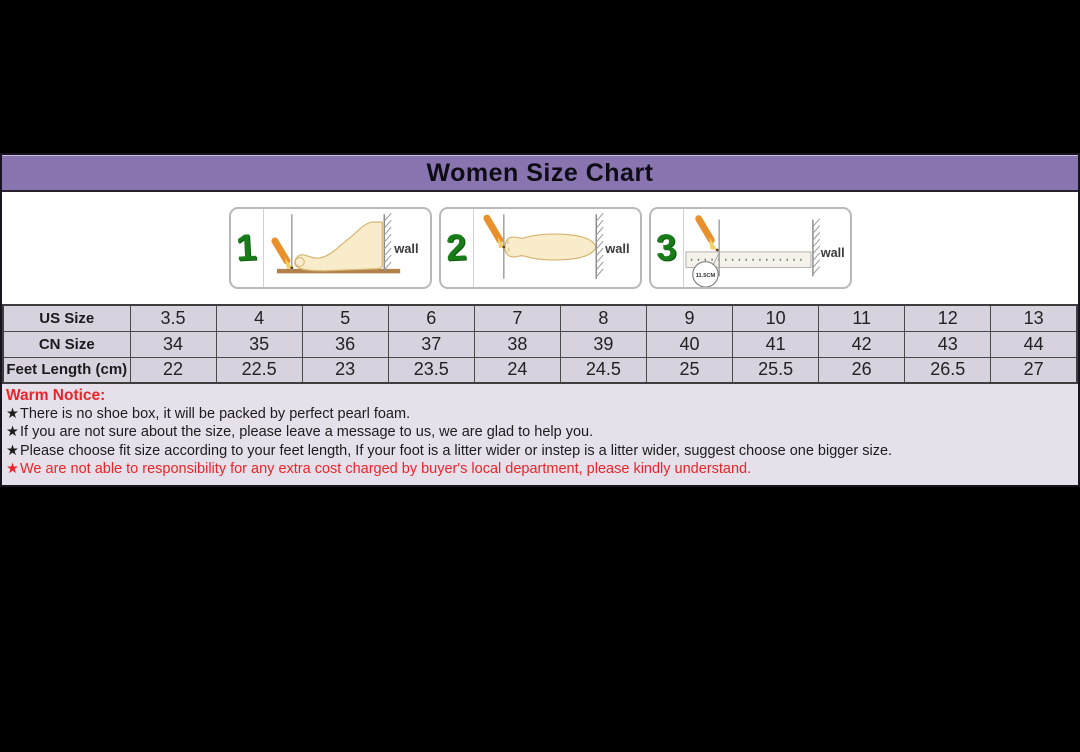 The width and height of the screenshot is (1080, 752). What do you see at coordinates (689, 318) in the screenshot?
I see `size-value-cell: 9` at bounding box center [689, 318].